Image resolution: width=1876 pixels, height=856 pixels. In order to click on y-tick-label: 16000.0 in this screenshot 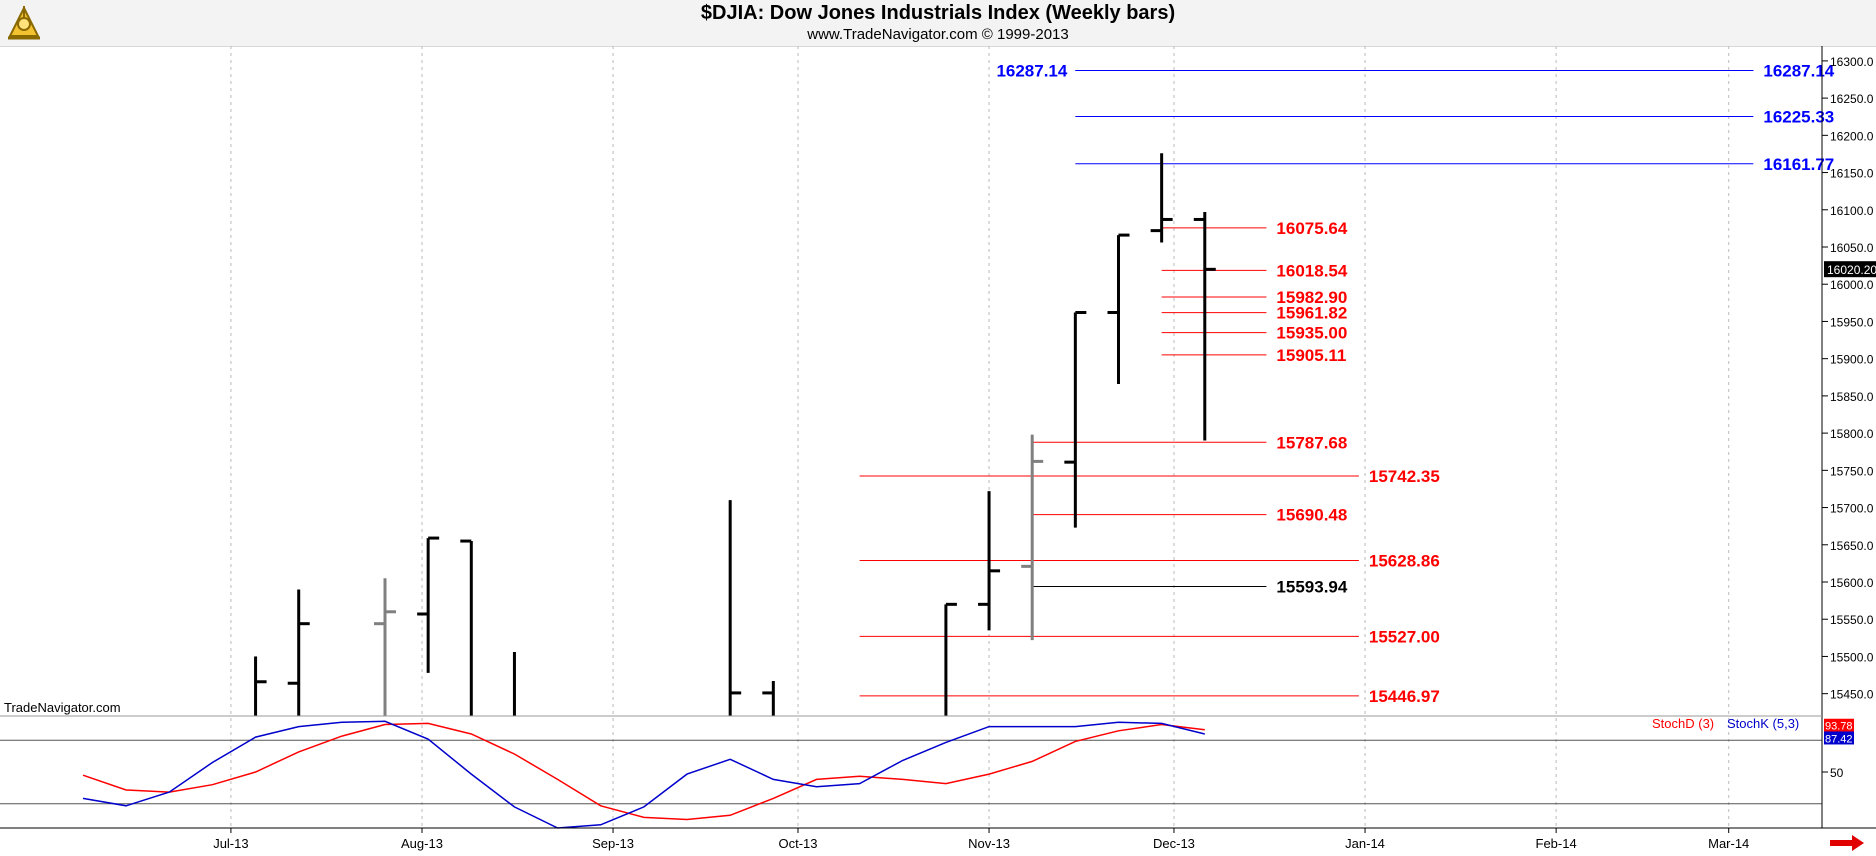, I will do `click(1852, 285)`.